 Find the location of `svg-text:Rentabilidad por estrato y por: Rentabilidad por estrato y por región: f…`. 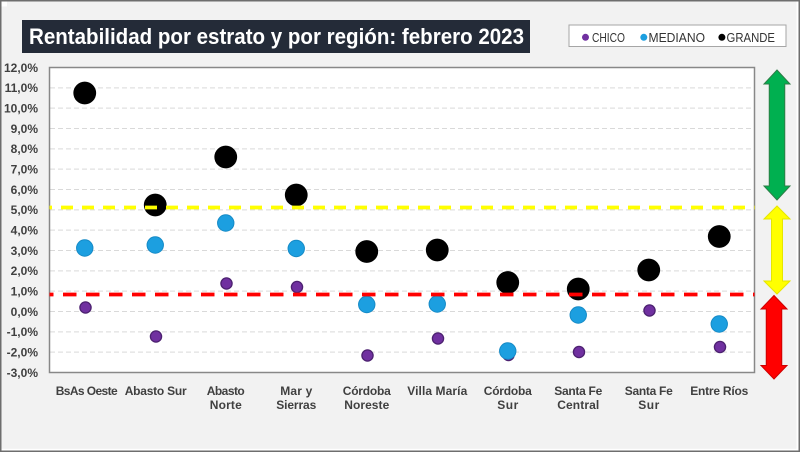

svg-text:Rentabilidad por estrato y por: Rentabilidad por estrato y por región: f… is located at coordinates (276, 36).